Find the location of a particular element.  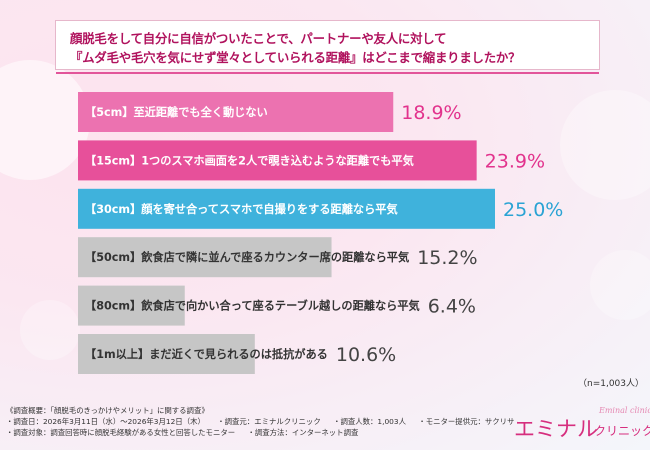

logo-script-text: Eminal clinic is located at coordinates (624, 410).